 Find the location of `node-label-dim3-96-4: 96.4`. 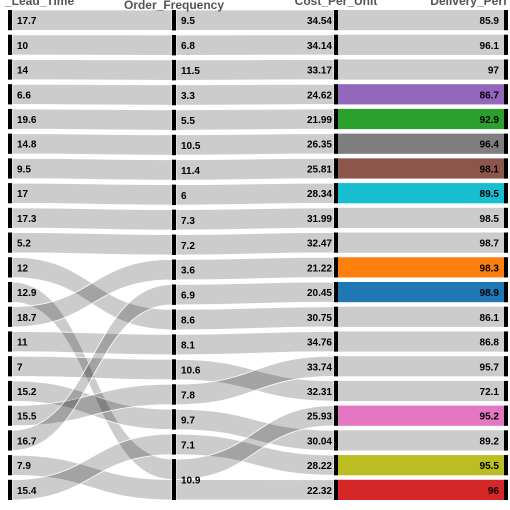

node-label-dim3-96-4: 96.4 is located at coordinates (490, 145).